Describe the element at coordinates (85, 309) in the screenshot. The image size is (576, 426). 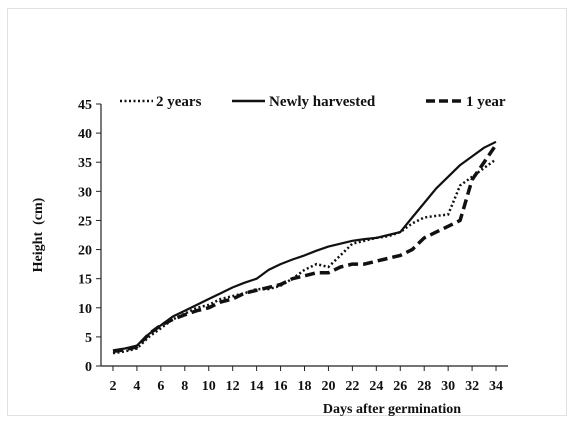
I see `y-tick-label: 10` at that location.